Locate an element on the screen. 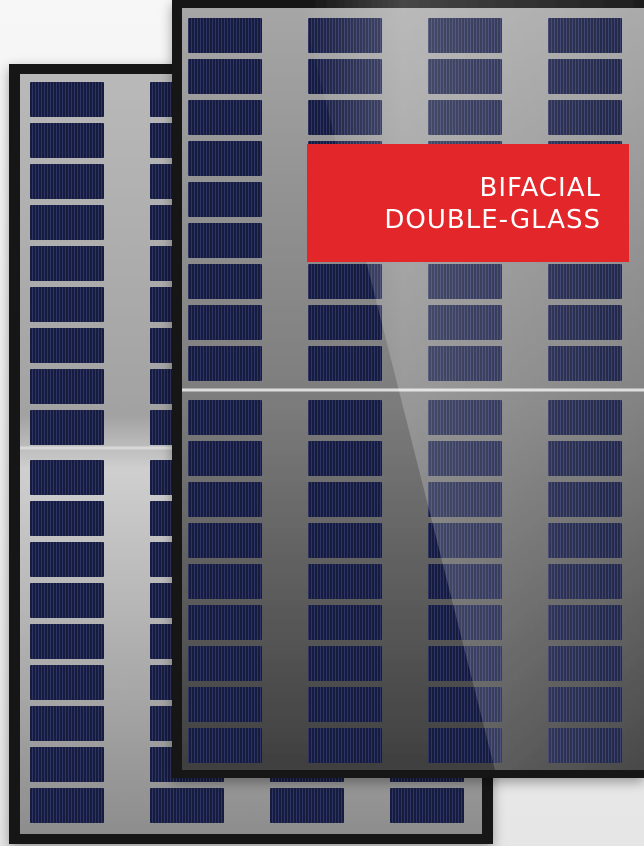  bifacial-double-glass-badge: BIFACIAL DOUBLE-GLASS is located at coordinates (468, 203).